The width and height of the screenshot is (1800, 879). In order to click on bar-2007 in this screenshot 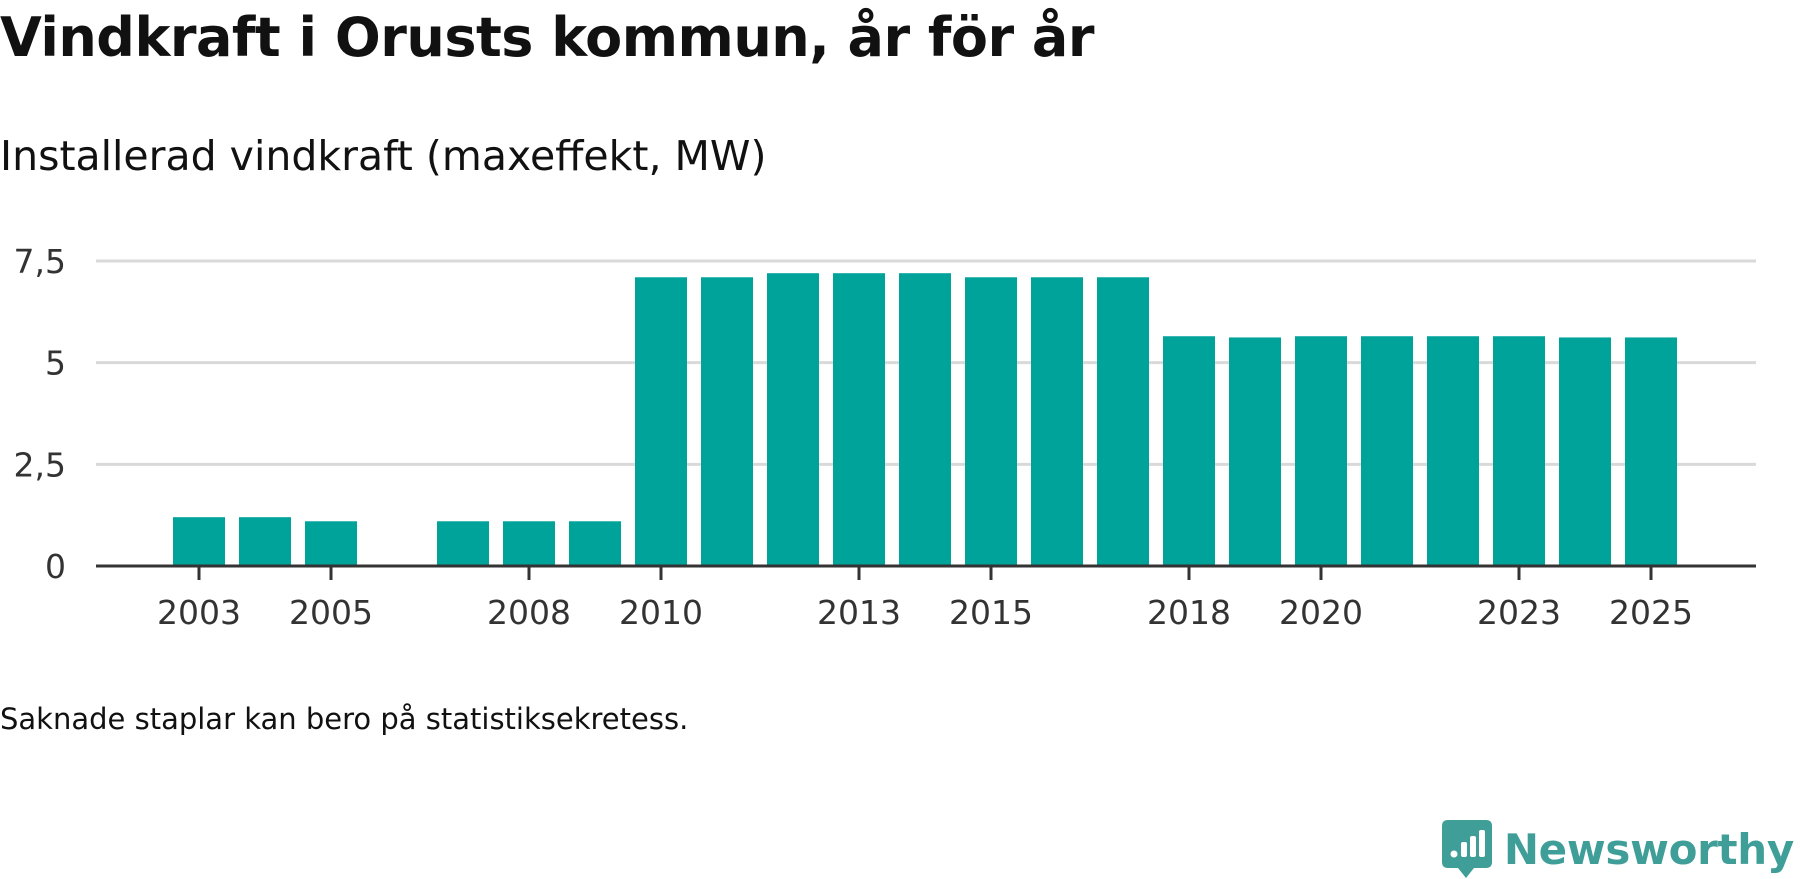, I will do `click(463, 543)`.